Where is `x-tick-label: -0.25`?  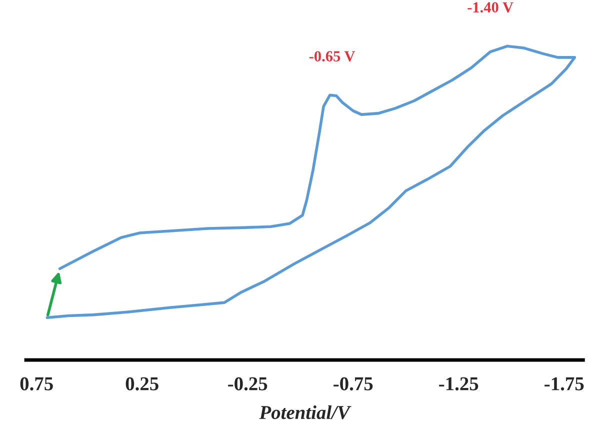 x-tick-label: -0.25 is located at coordinates (248, 383).